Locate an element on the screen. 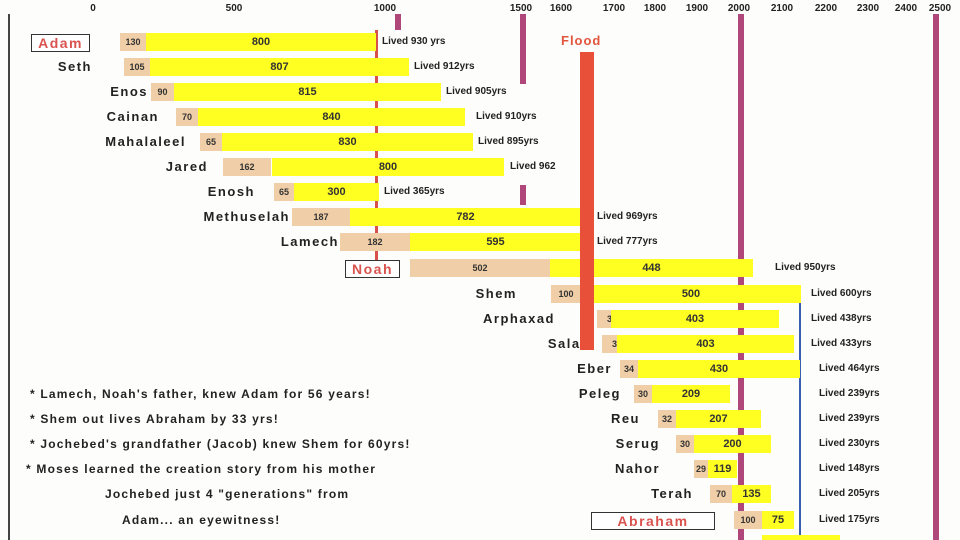 This screenshot has width=960, height=540. lifespan-bar: 207 is located at coordinates (718, 419).